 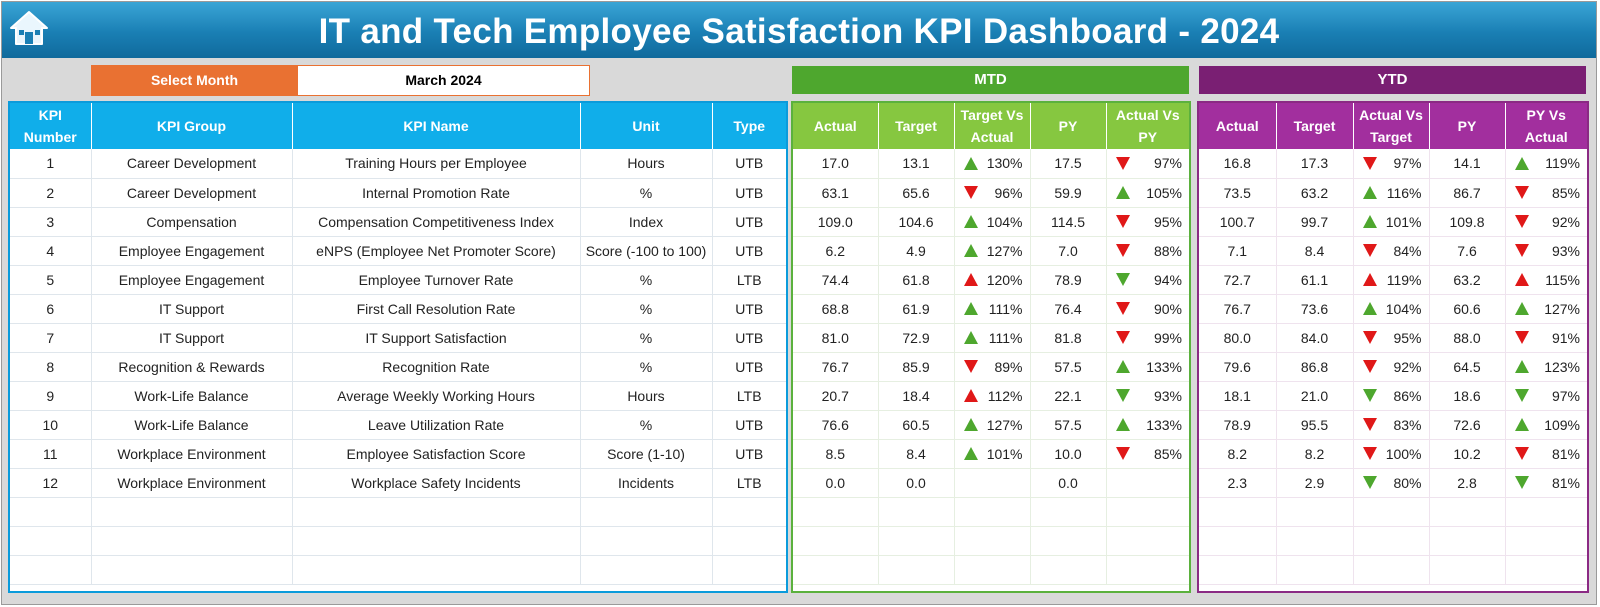 I want to click on mtd-target-vs-actual: 120%, so click(x=992, y=280).